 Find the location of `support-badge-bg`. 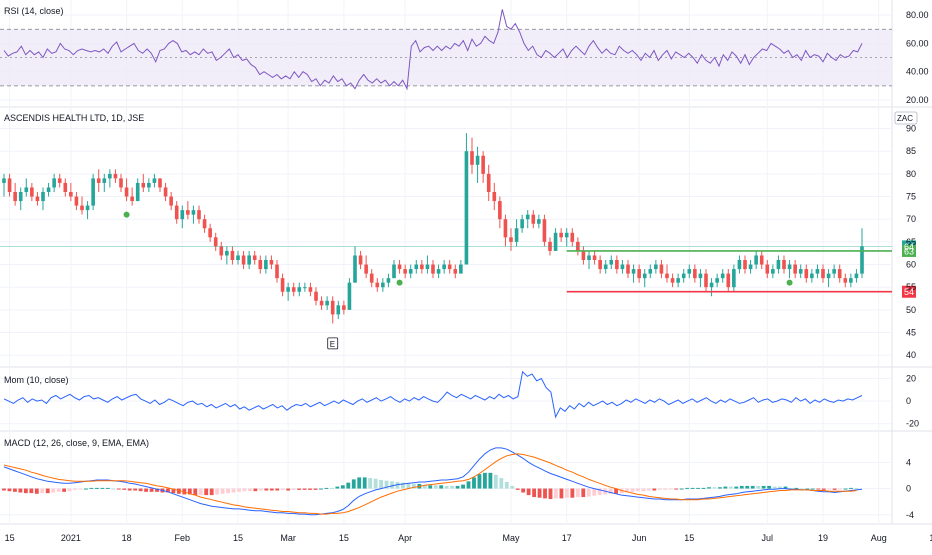

support-badge-bg is located at coordinates (909, 250).